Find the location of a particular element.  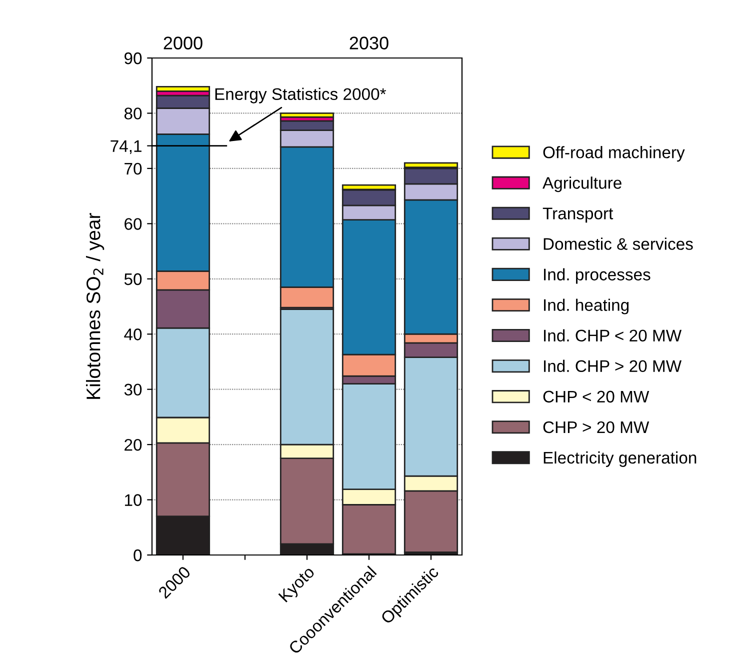

text: 2030 is located at coordinates (369, 43).